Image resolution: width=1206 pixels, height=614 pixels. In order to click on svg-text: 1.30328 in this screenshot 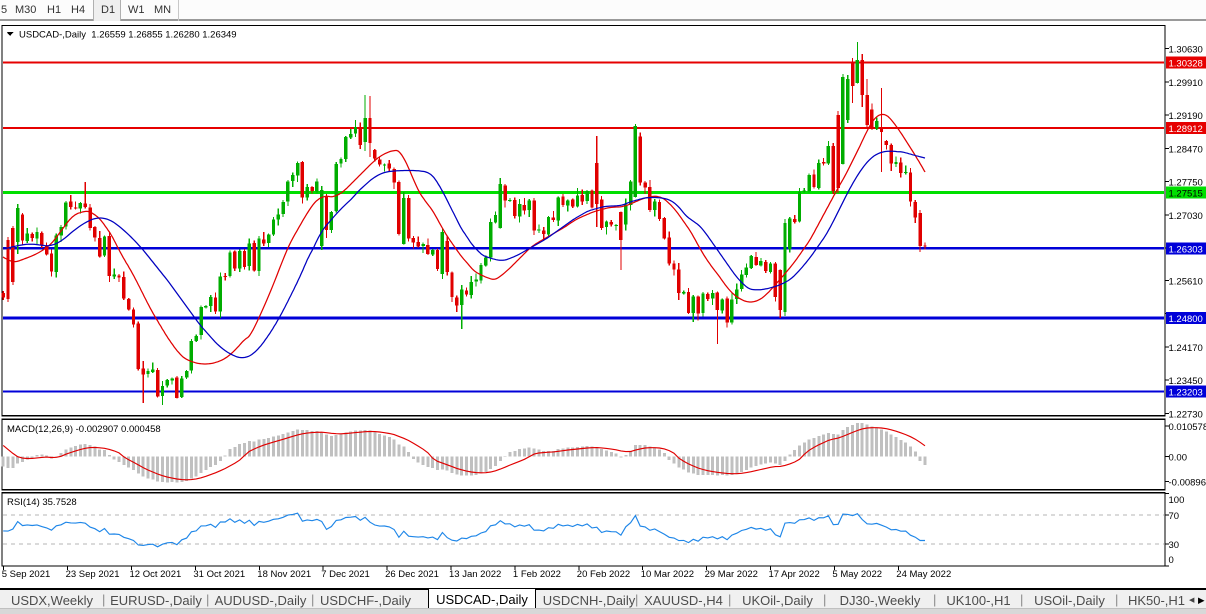, I will do `click(1186, 64)`.